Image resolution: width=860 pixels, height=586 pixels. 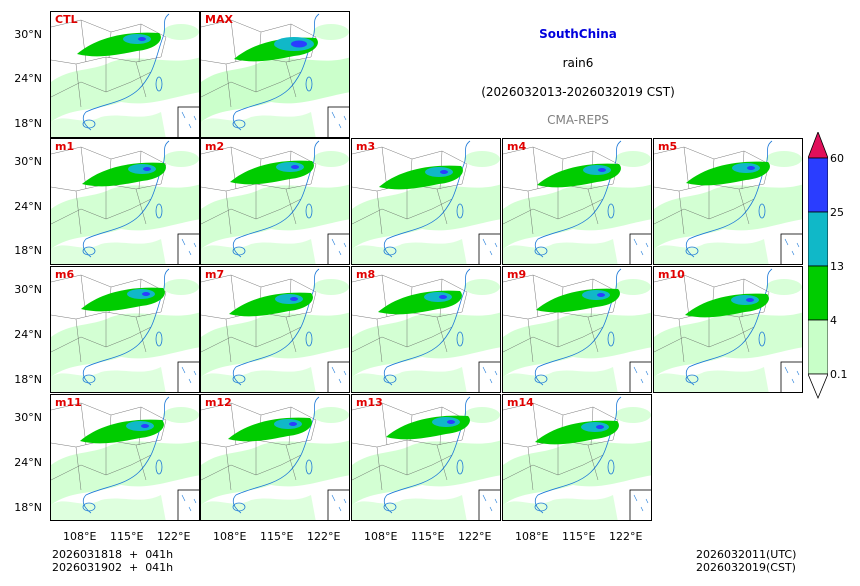 What do you see at coordinates (746, 554) in the screenshot?
I see `valid-time-utc: 2026032011(UTC)` at bounding box center [746, 554].